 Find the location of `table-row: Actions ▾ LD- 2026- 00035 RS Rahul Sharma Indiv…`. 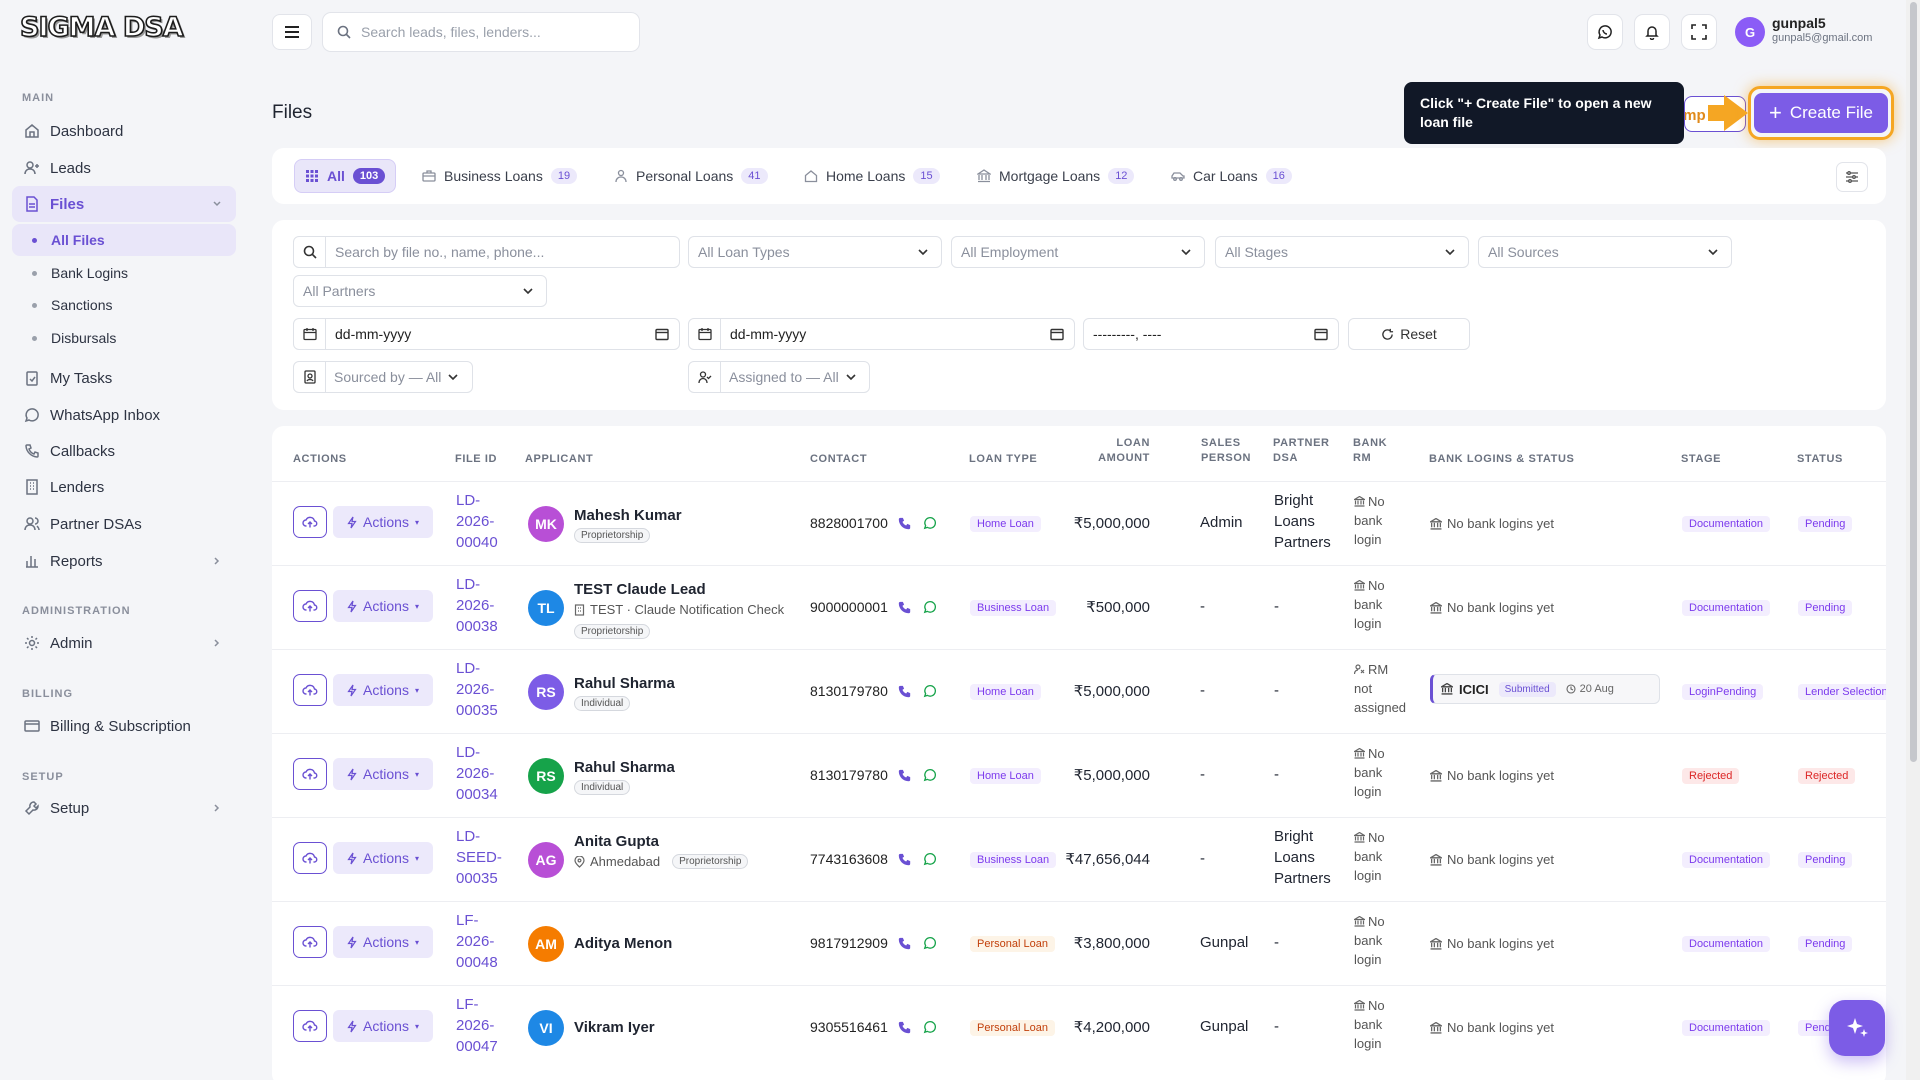

table-row: Actions ▾ LD- 2026- 00035 RS Rahul Sharma Indiv… is located at coordinates (1079, 691).